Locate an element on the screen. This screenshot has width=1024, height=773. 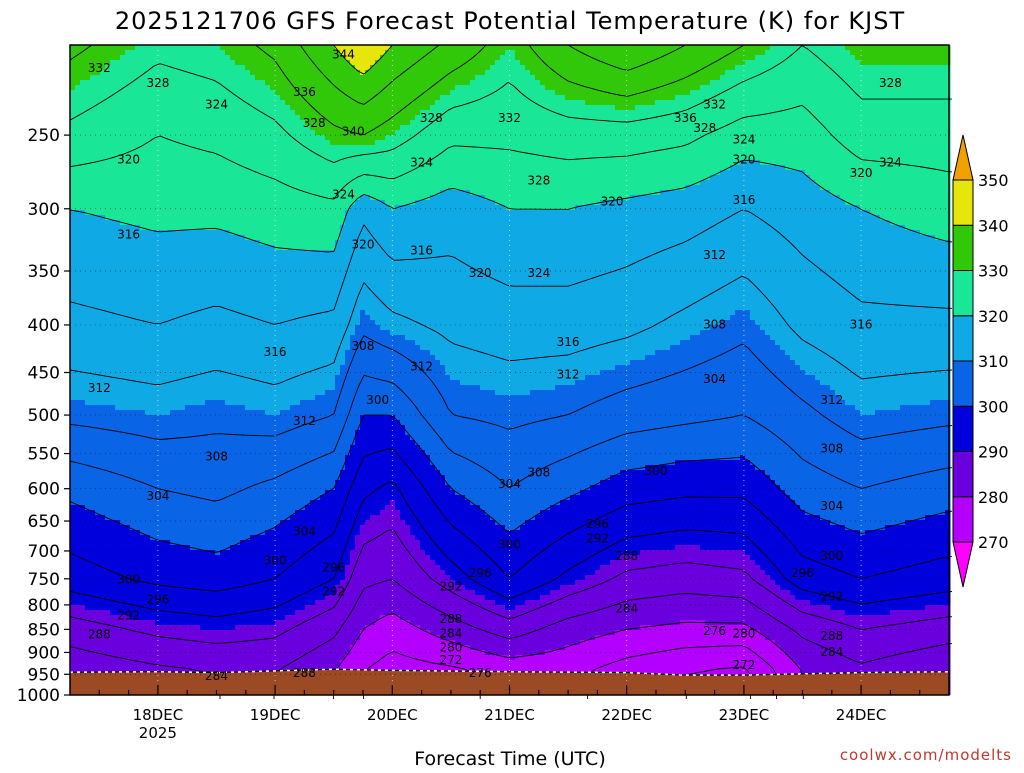
colorbar-label: 270 is located at coordinates (993, 542).